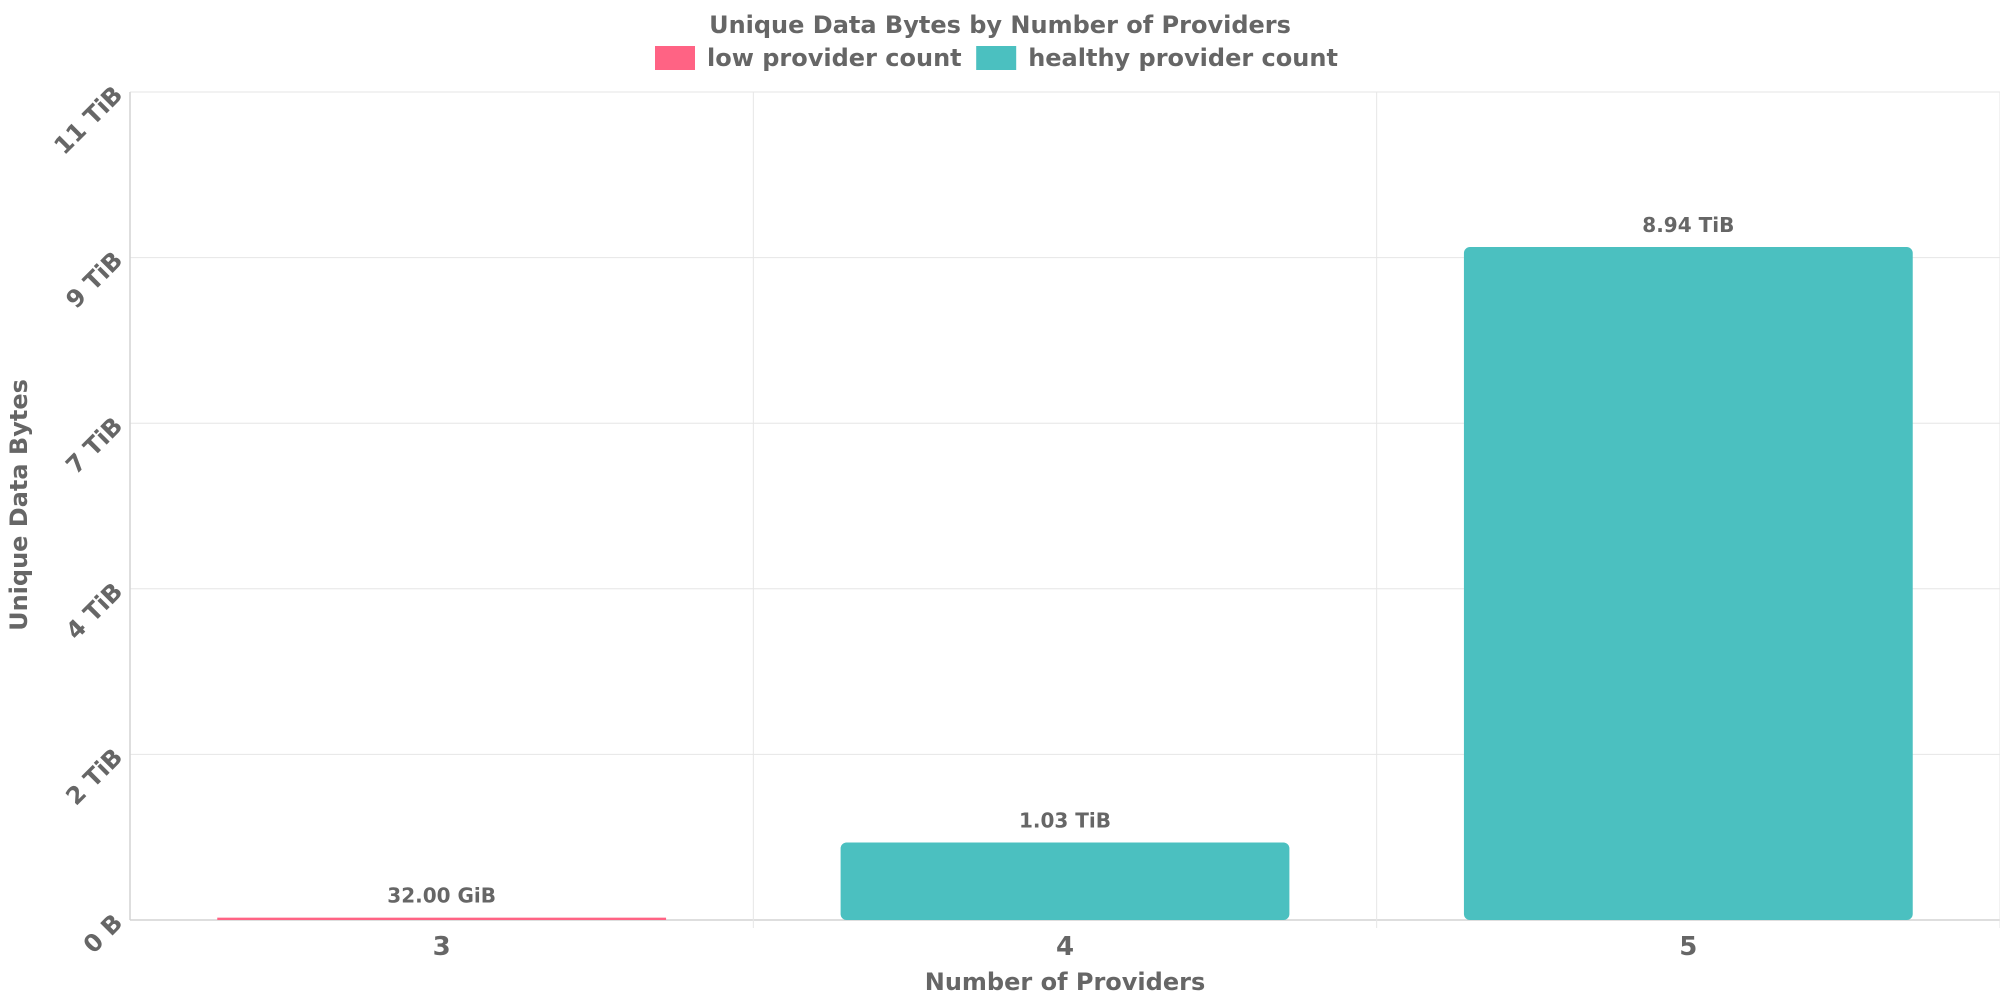 The height and width of the screenshot is (1000, 2000). I want to click on x-axis-ticks: 3 4 5, so click(1065, 947).